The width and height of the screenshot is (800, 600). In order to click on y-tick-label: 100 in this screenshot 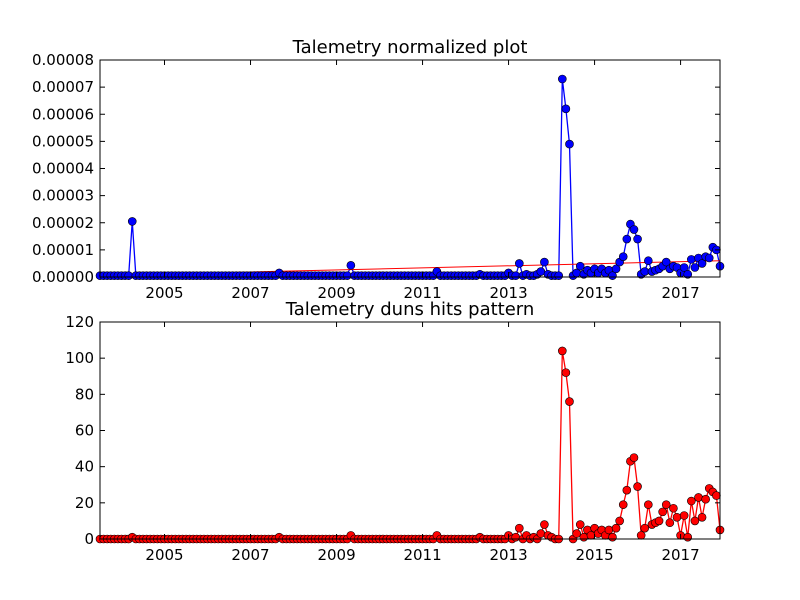, I will do `click(79, 358)`.